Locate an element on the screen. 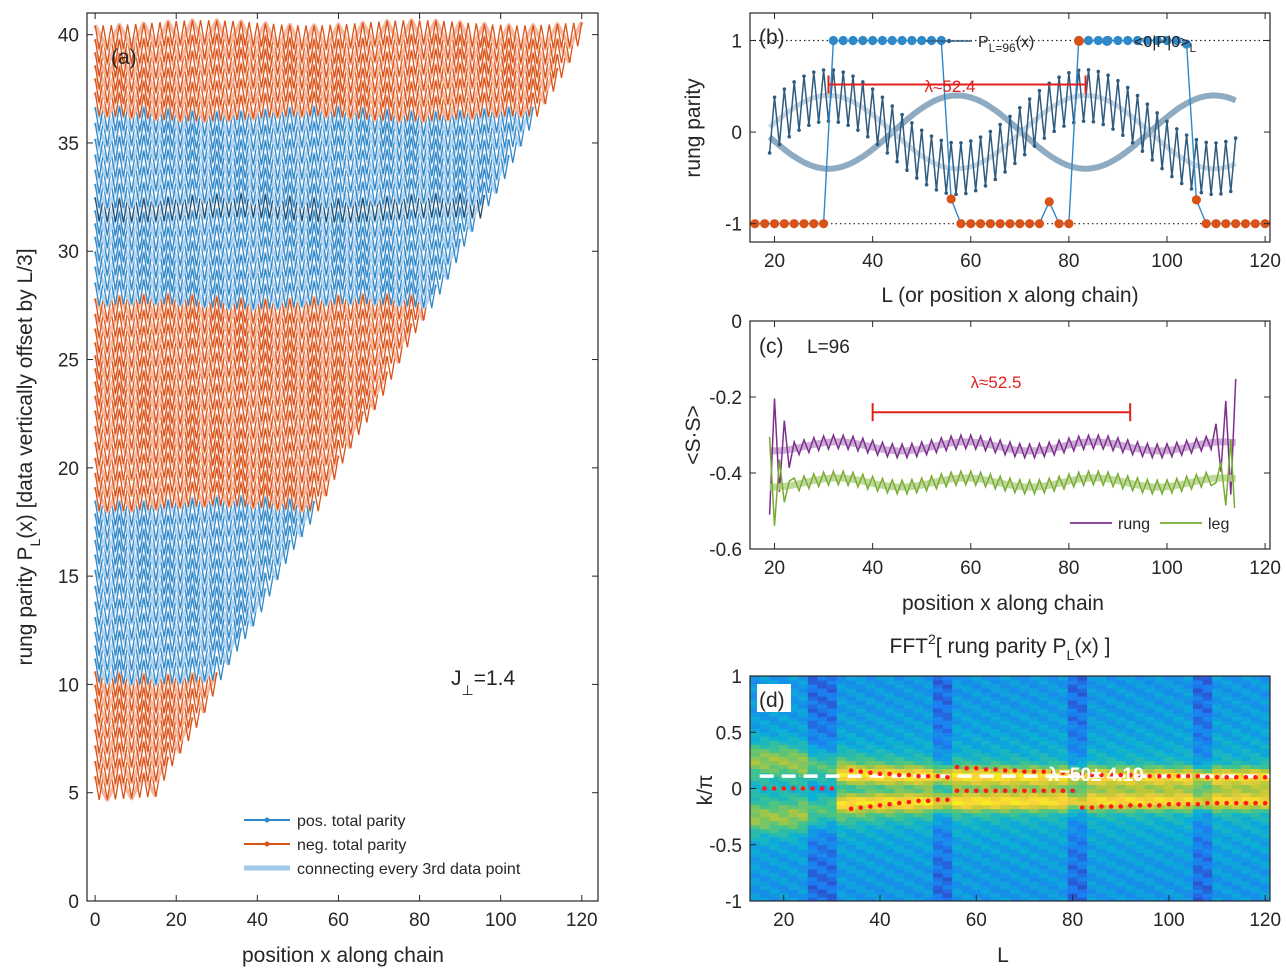 The image size is (1286, 972). y-tick-label: 1 is located at coordinates (736, 41).